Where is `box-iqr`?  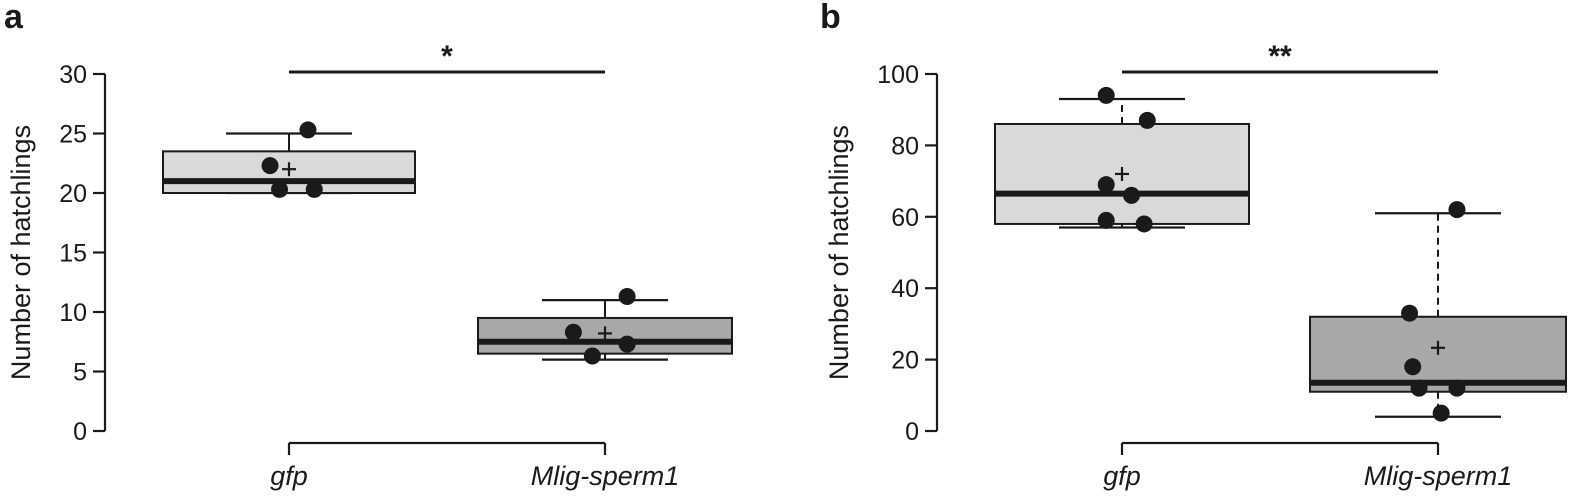 box-iqr is located at coordinates (605, 335).